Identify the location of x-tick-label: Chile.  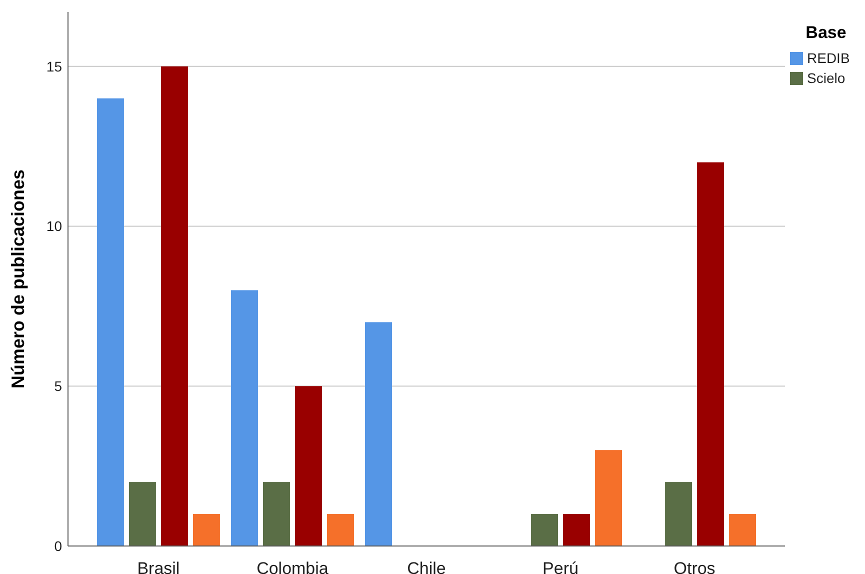
(426, 566).